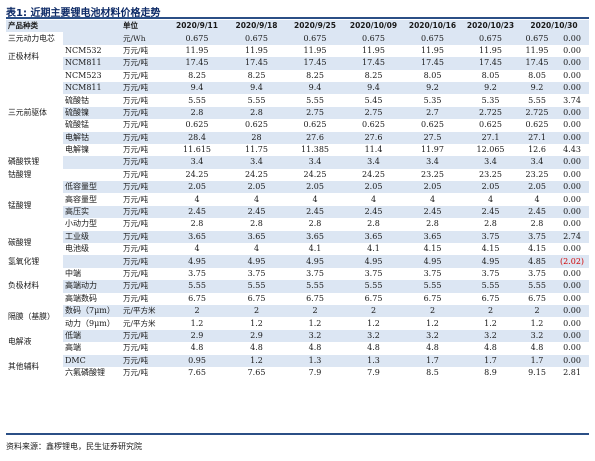  What do you see at coordinates (92, 286) in the screenshot?
I see `subtype-cell: 高端动力` at bounding box center [92, 286].